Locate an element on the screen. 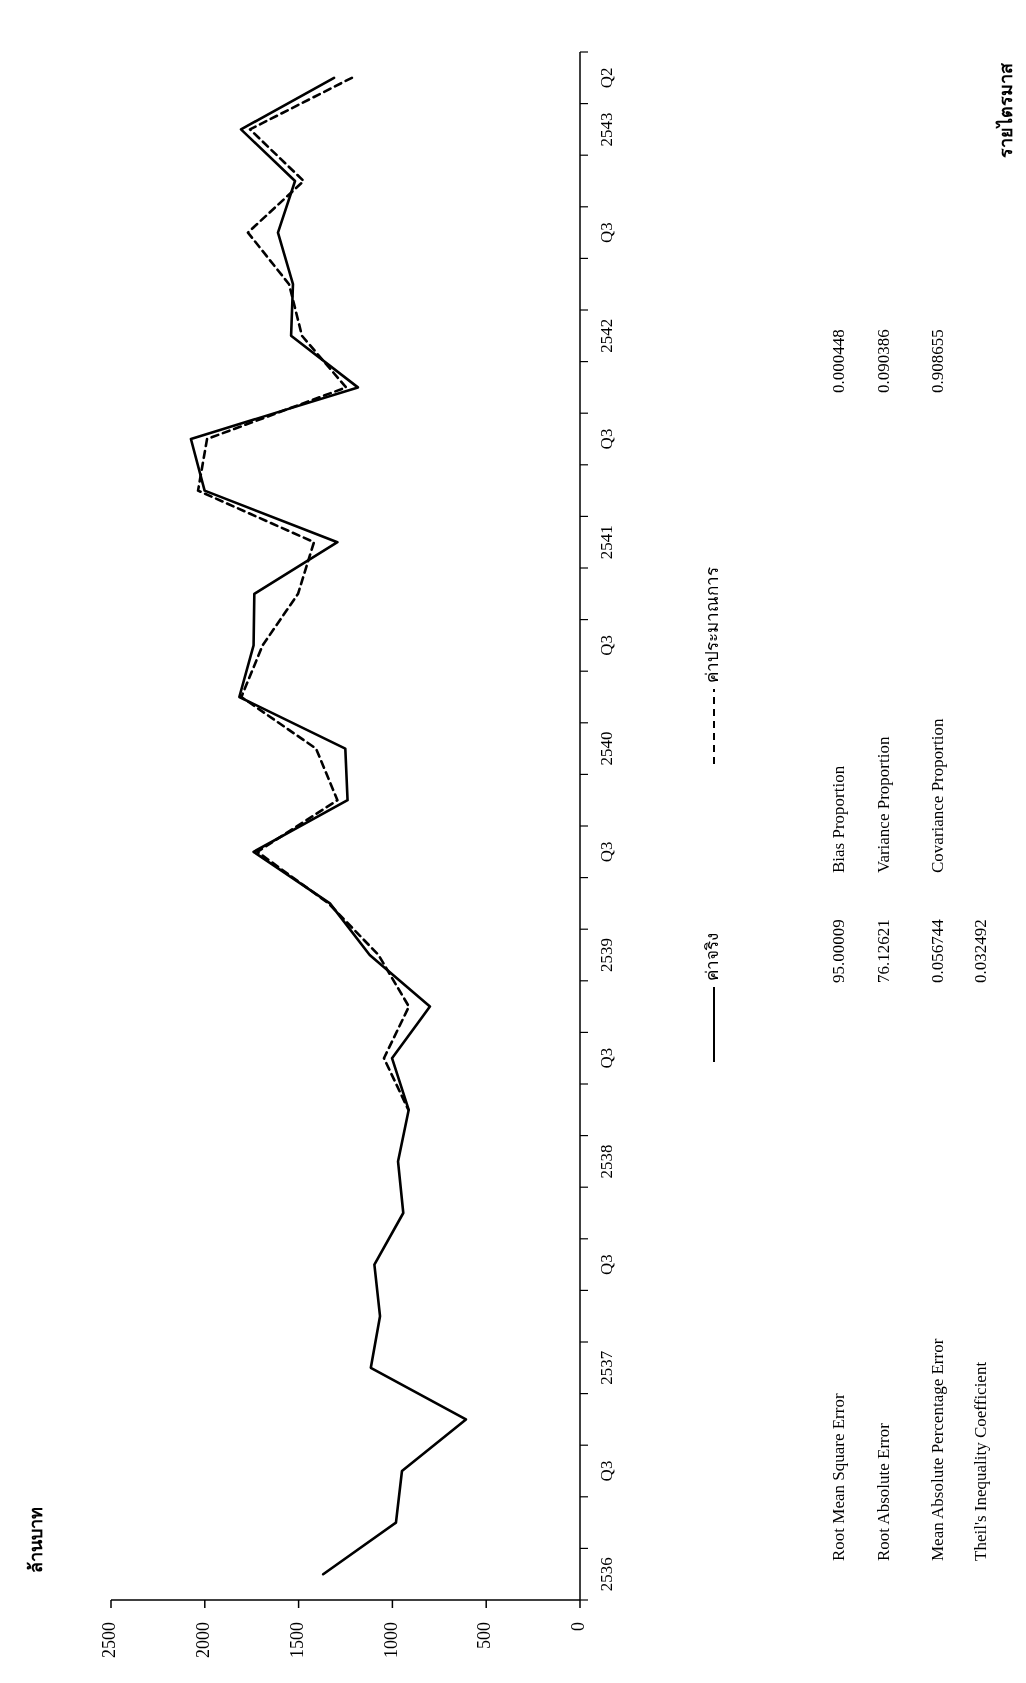 This screenshot has width=1026, height=1683. y-tick-label: 2543 is located at coordinates (606, 129).